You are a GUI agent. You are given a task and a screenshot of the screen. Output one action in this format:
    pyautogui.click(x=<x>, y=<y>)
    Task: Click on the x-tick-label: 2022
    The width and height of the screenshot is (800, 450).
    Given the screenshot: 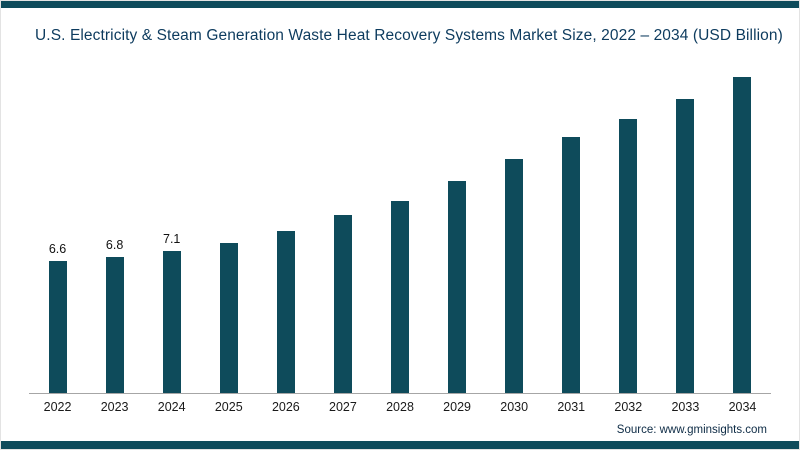 What is the action you would take?
    pyautogui.click(x=57, y=407)
    